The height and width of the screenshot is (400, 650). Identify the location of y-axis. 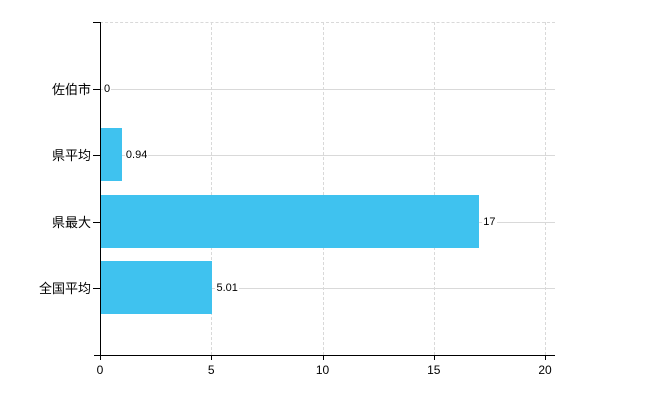
(100, 191).